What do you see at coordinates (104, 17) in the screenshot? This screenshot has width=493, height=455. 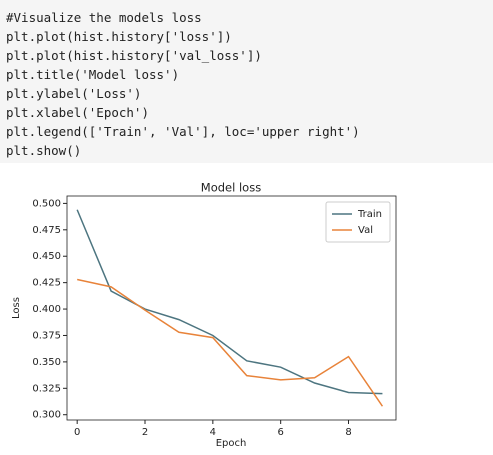 I see `code-line: #Visualize the models loss` at bounding box center [104, 17].